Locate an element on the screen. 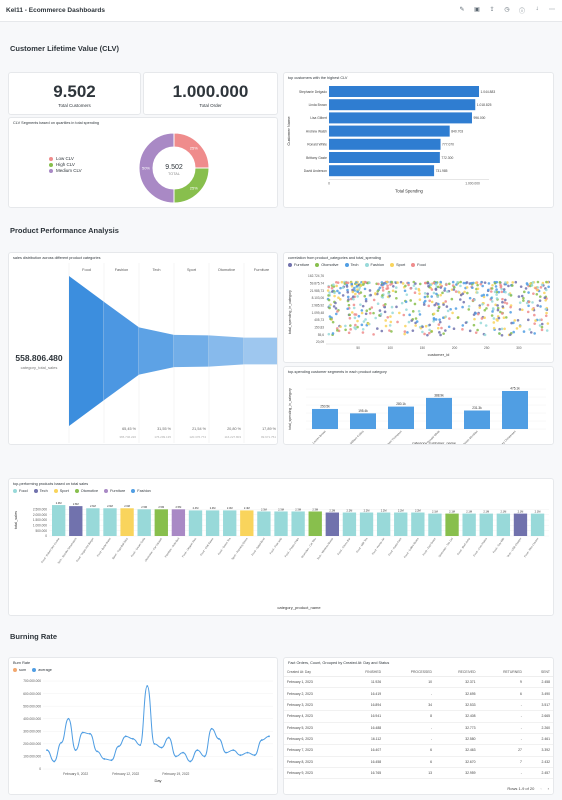  burn-legend-item: sum is located at coordinates (19, 670).